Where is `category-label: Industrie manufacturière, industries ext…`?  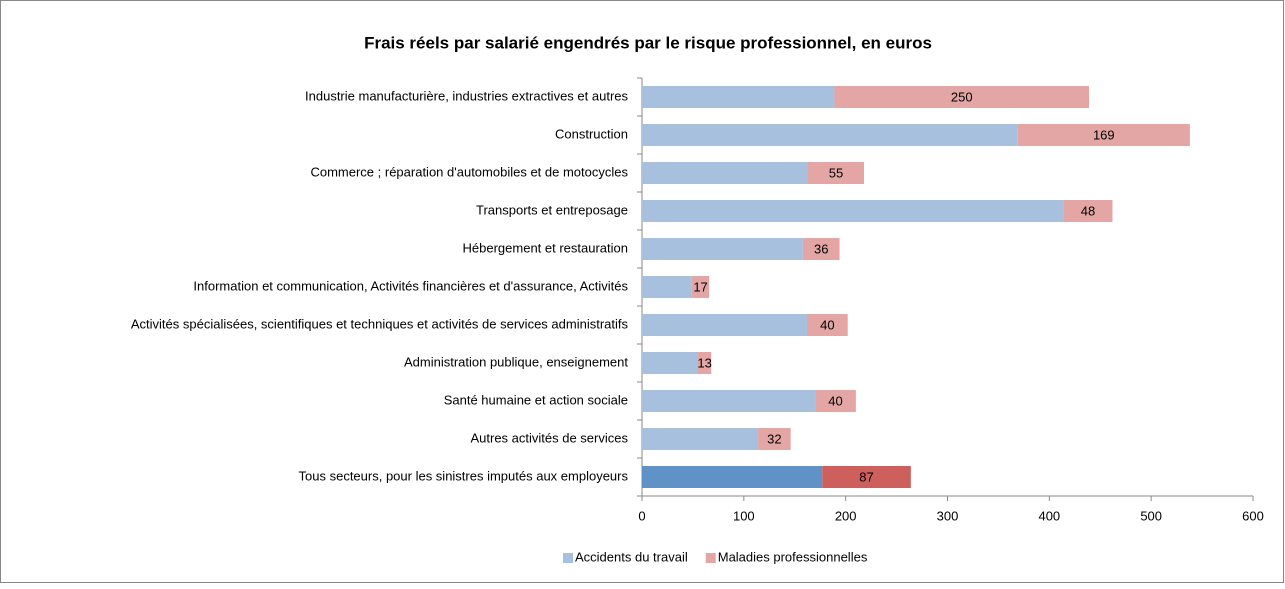
category-label: Industrie manufacturière, industries ext… is located at coordinates (466, 95).